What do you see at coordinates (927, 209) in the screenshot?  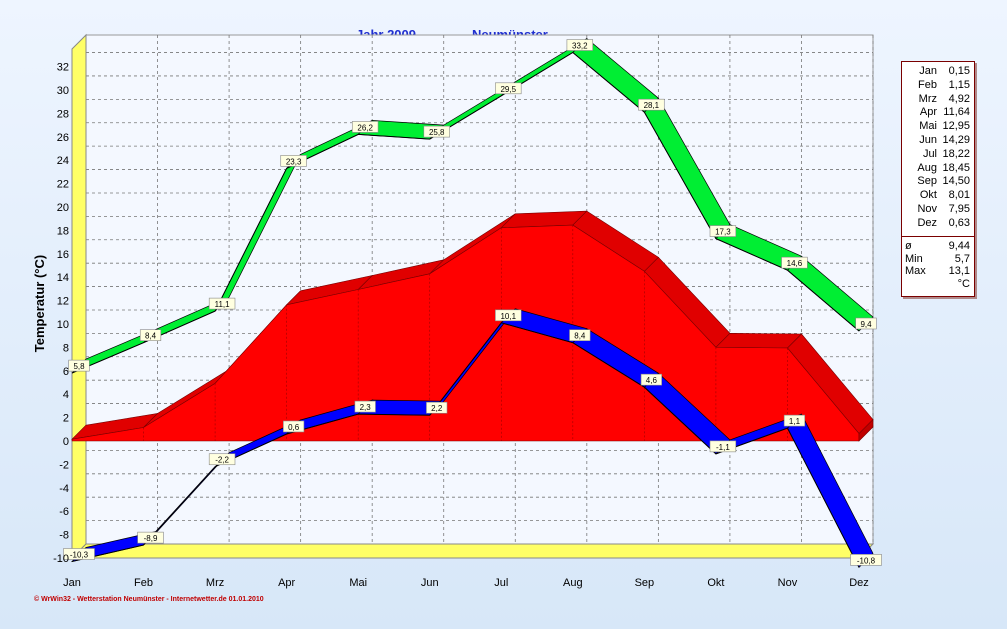 I see `legend-month-name: Nov` at bounding box center [927, 209].